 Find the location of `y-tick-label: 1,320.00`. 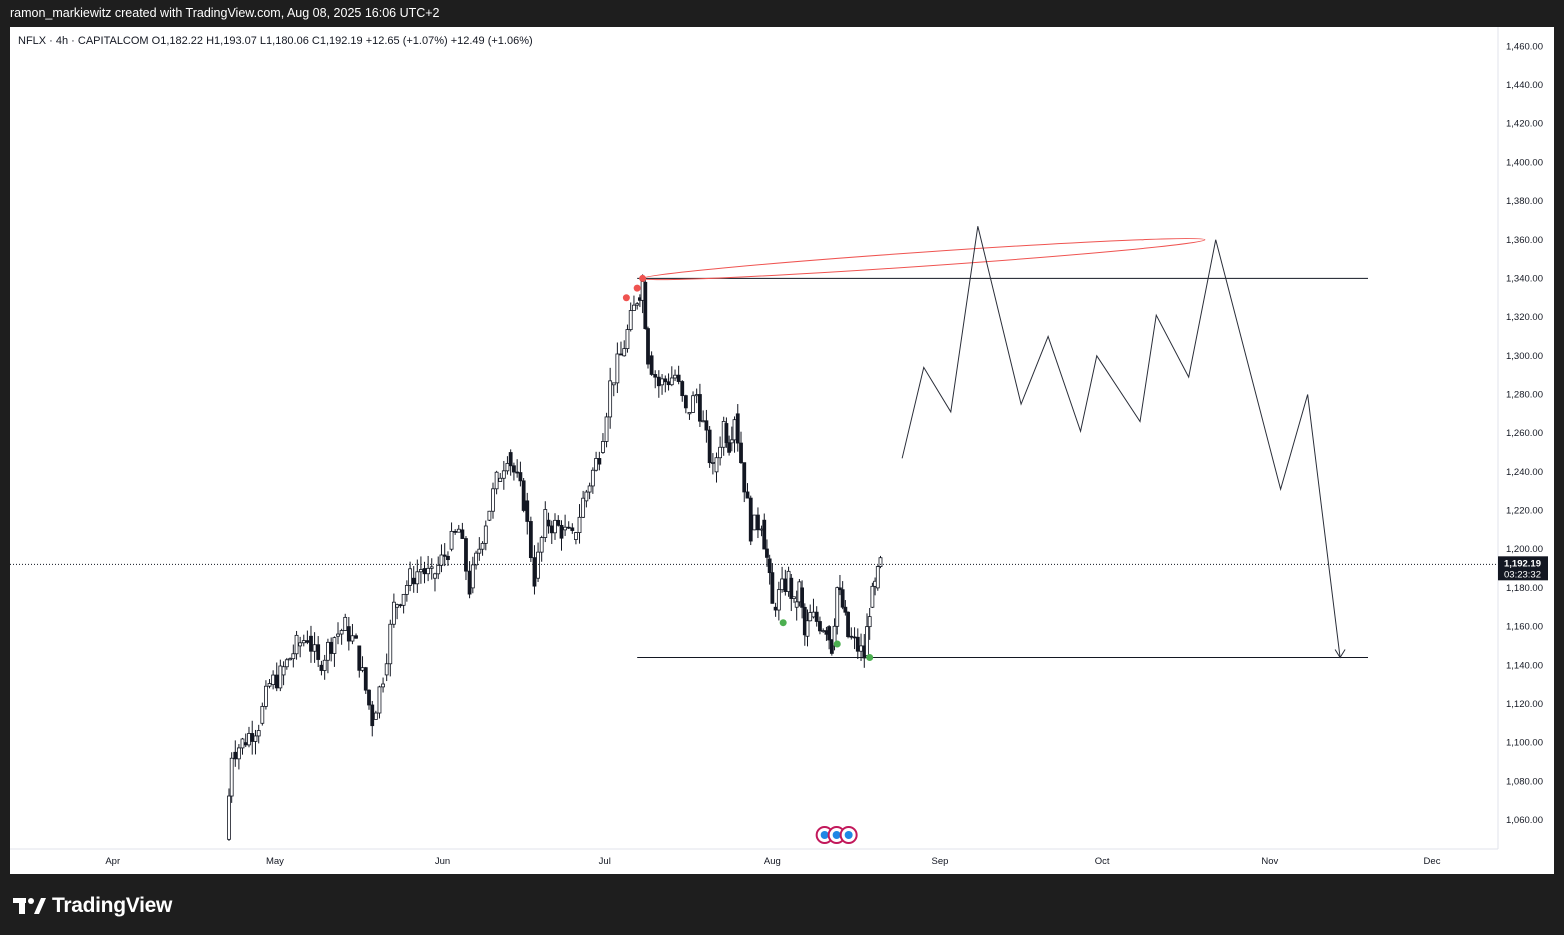

y-tick-label: 1,320.00 is located at coordinates (1524, 317).